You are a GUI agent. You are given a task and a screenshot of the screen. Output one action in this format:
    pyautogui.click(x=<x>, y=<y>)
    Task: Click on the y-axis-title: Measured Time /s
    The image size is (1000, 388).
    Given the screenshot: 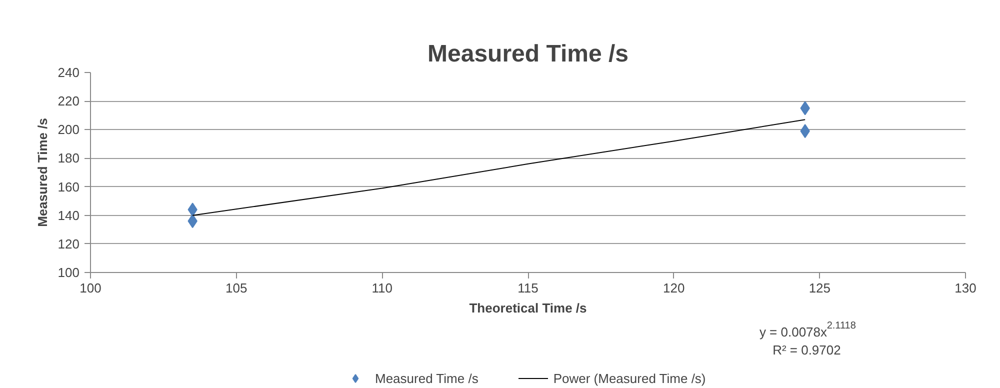 What is the action you would take?
    pyautogui.click(x=42, y=172)
    